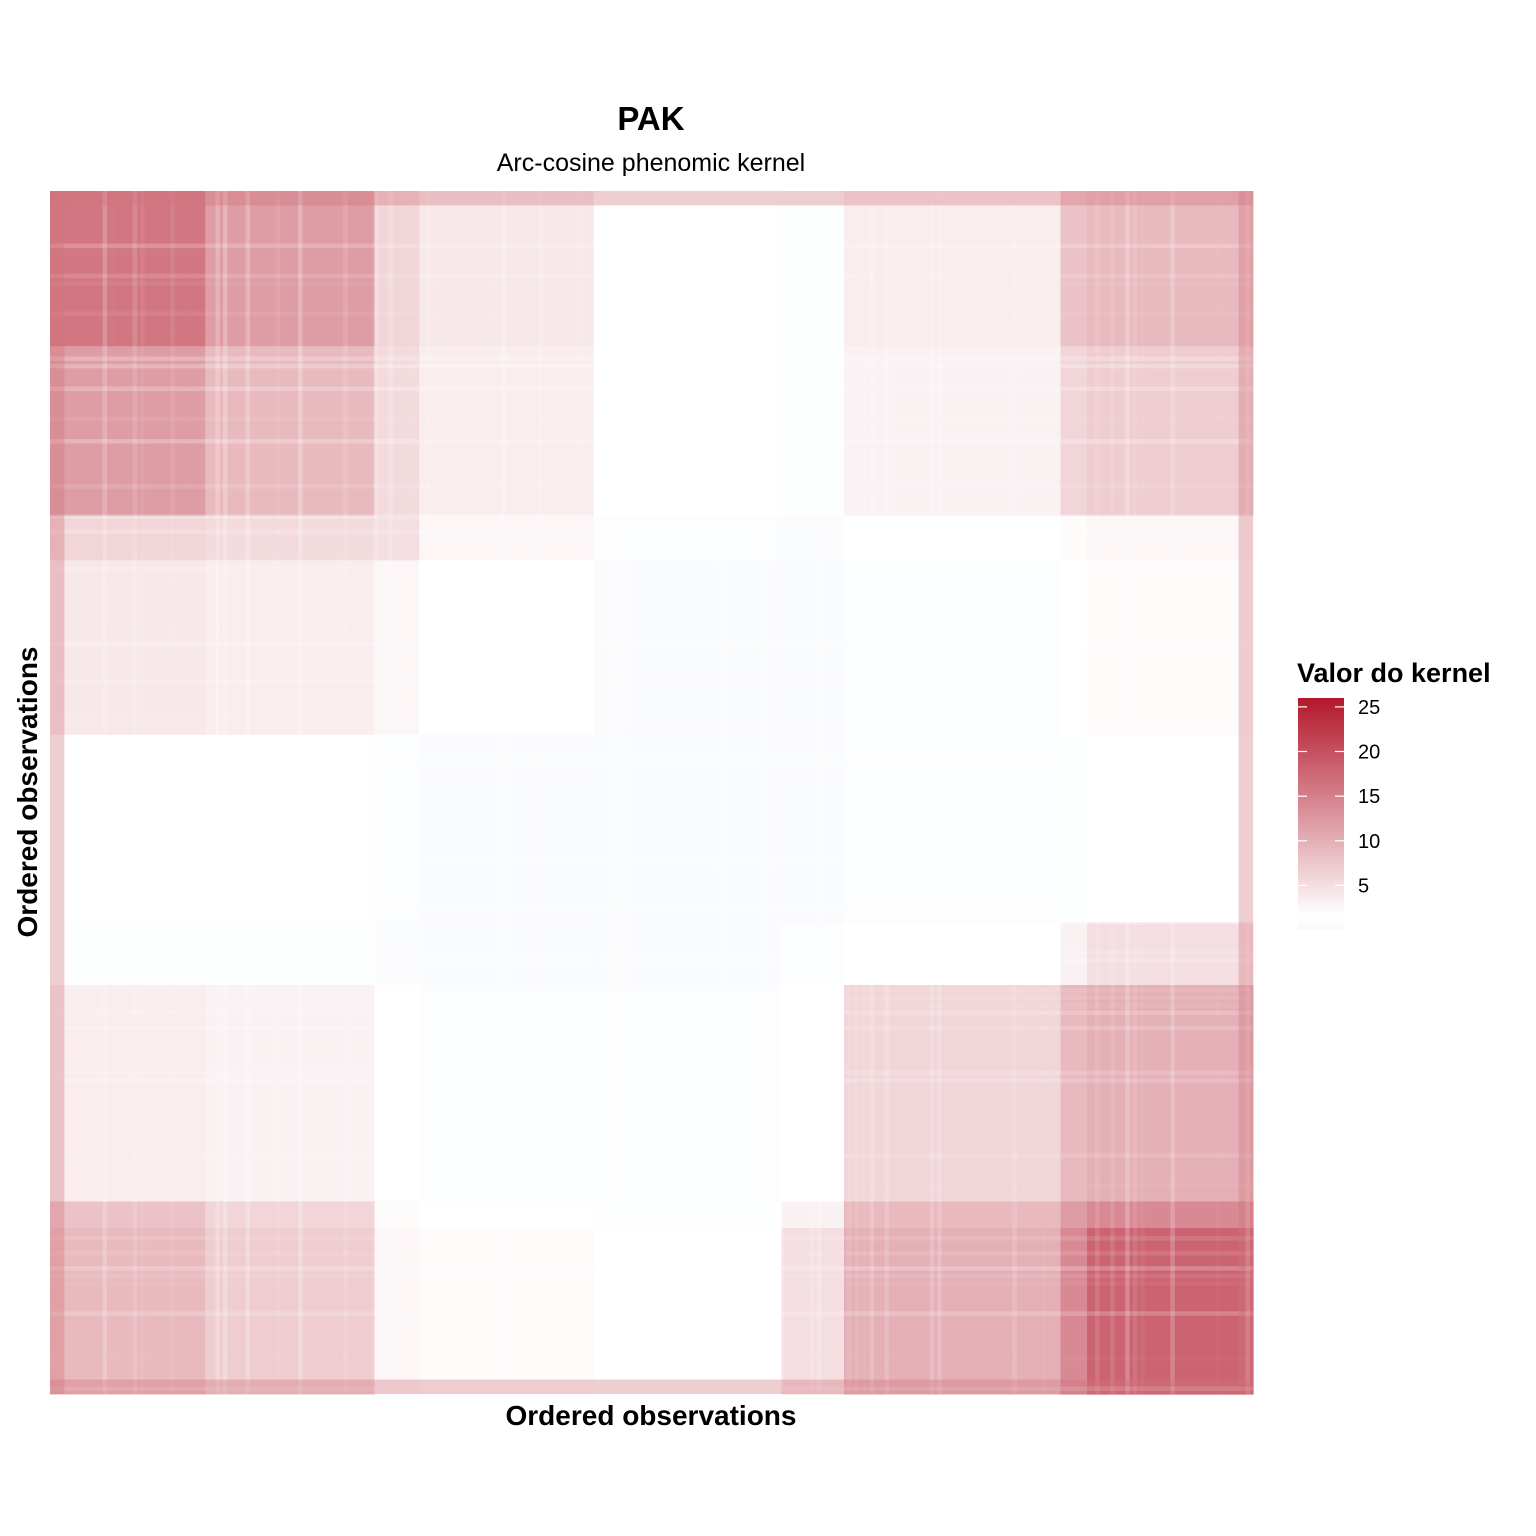 The image size is (1536, 1536). I want to click on legend-tick-label: 20, so click(1369, 753).